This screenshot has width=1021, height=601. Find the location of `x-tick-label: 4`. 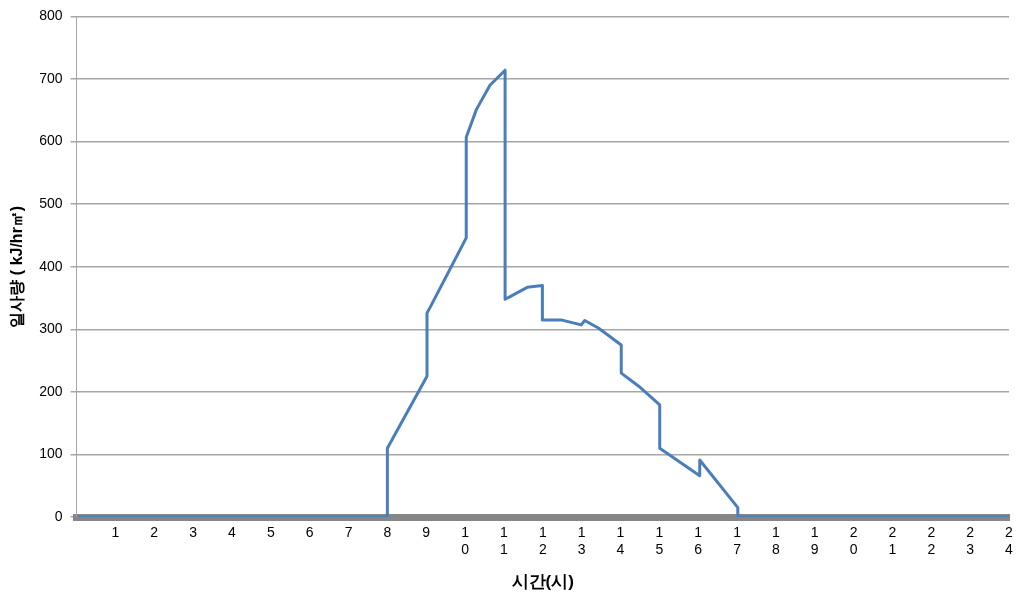

x-tick-label: 4 is located at coordinates (232, 532).